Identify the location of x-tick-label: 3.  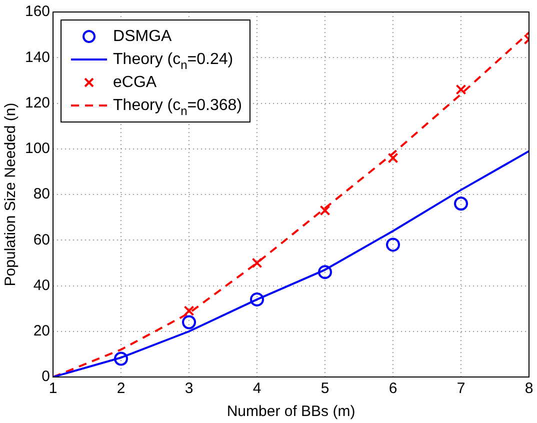
(189, 389).